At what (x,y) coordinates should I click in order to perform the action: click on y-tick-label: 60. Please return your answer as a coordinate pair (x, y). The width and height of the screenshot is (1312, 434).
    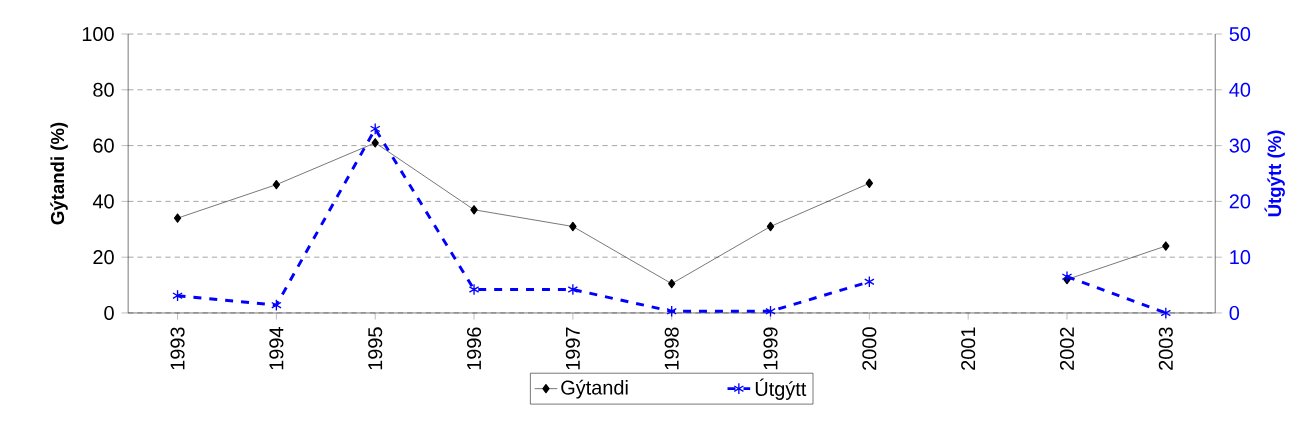
    Looking at the image, I should click on (103, 145).